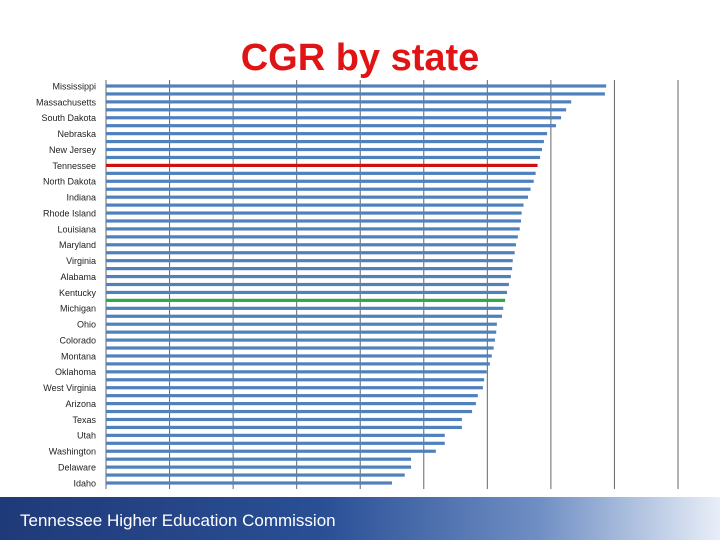 The width and height of the screenshot is (720, 540). I want to click on y-tick-label: Louisiana, so click(76, 229).